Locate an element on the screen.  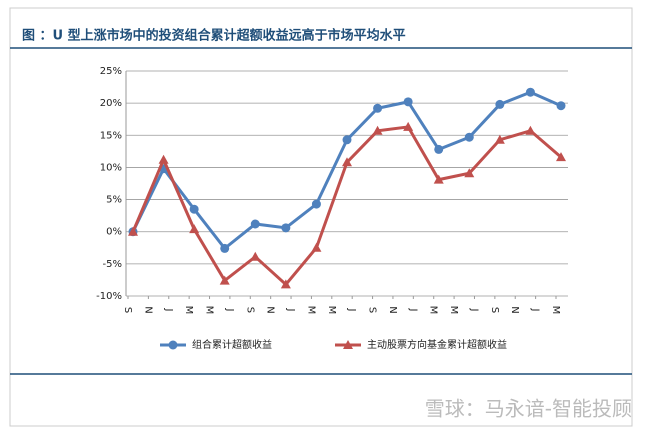
legend-label: 组合累计超额收益 is located at coordinates (232, 344).